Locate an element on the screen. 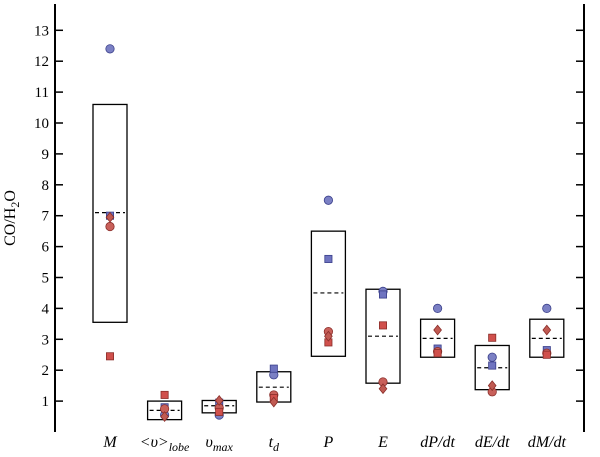  x-category-label-main: <υ> is located at coordinates (154, 442).